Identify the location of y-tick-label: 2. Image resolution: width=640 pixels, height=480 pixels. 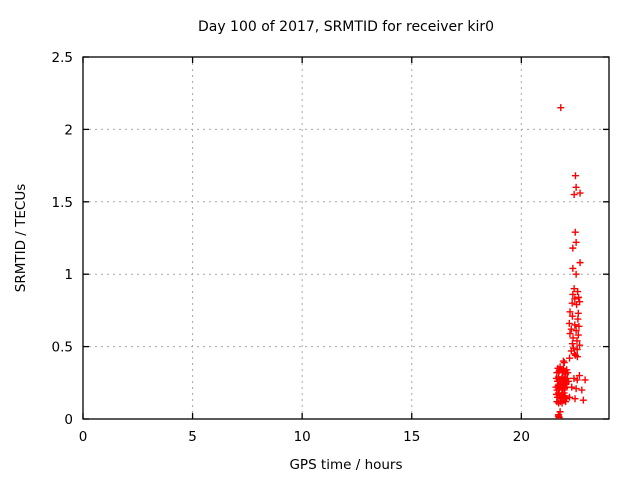
(68, 130).